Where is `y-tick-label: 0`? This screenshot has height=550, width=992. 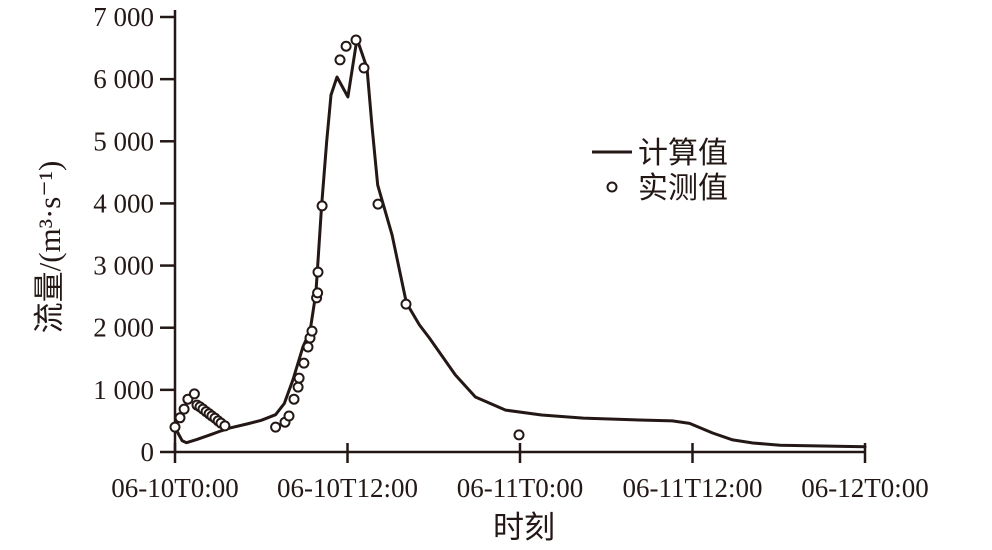
y-tick-label: 0 is located at coordinates (148, 452).